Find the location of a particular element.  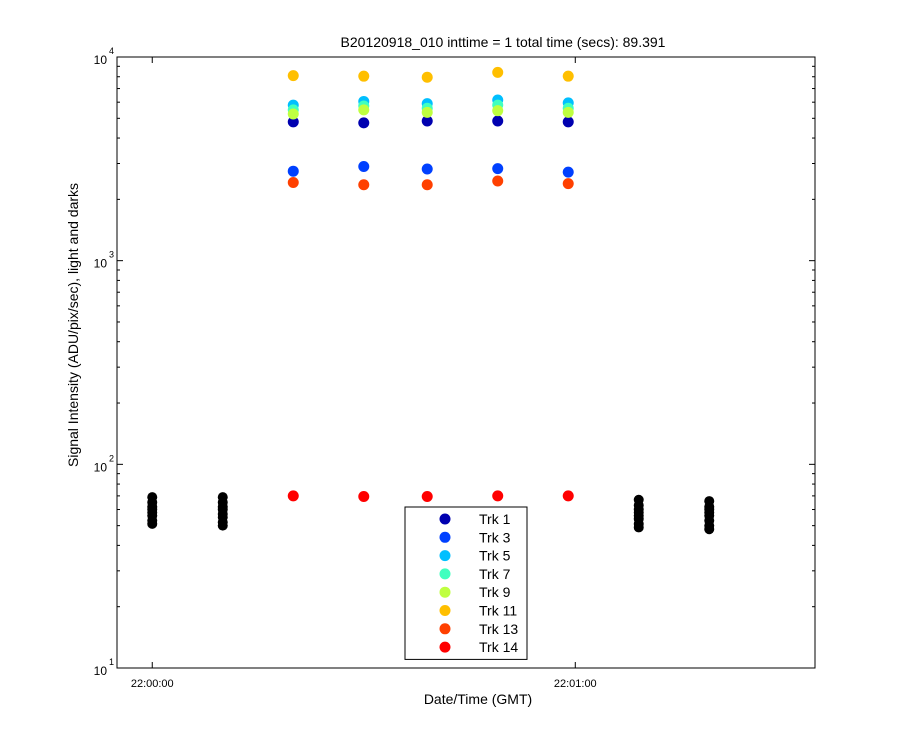

legend-label: Trk 5 is located at coordinates (495, 556).